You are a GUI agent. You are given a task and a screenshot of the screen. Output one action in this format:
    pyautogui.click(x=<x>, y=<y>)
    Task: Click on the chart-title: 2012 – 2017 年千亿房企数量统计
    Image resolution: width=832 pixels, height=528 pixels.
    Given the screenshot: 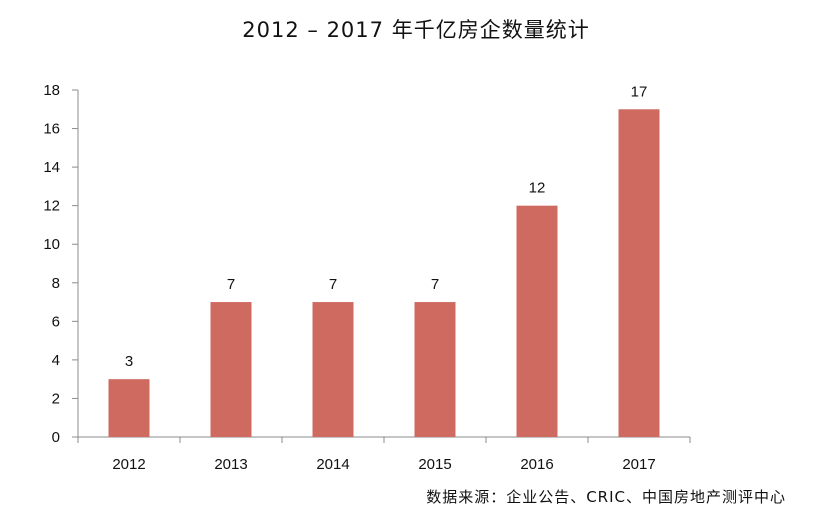 What is the action you would take?
    pyautogui.click(x=416, y=30)
    